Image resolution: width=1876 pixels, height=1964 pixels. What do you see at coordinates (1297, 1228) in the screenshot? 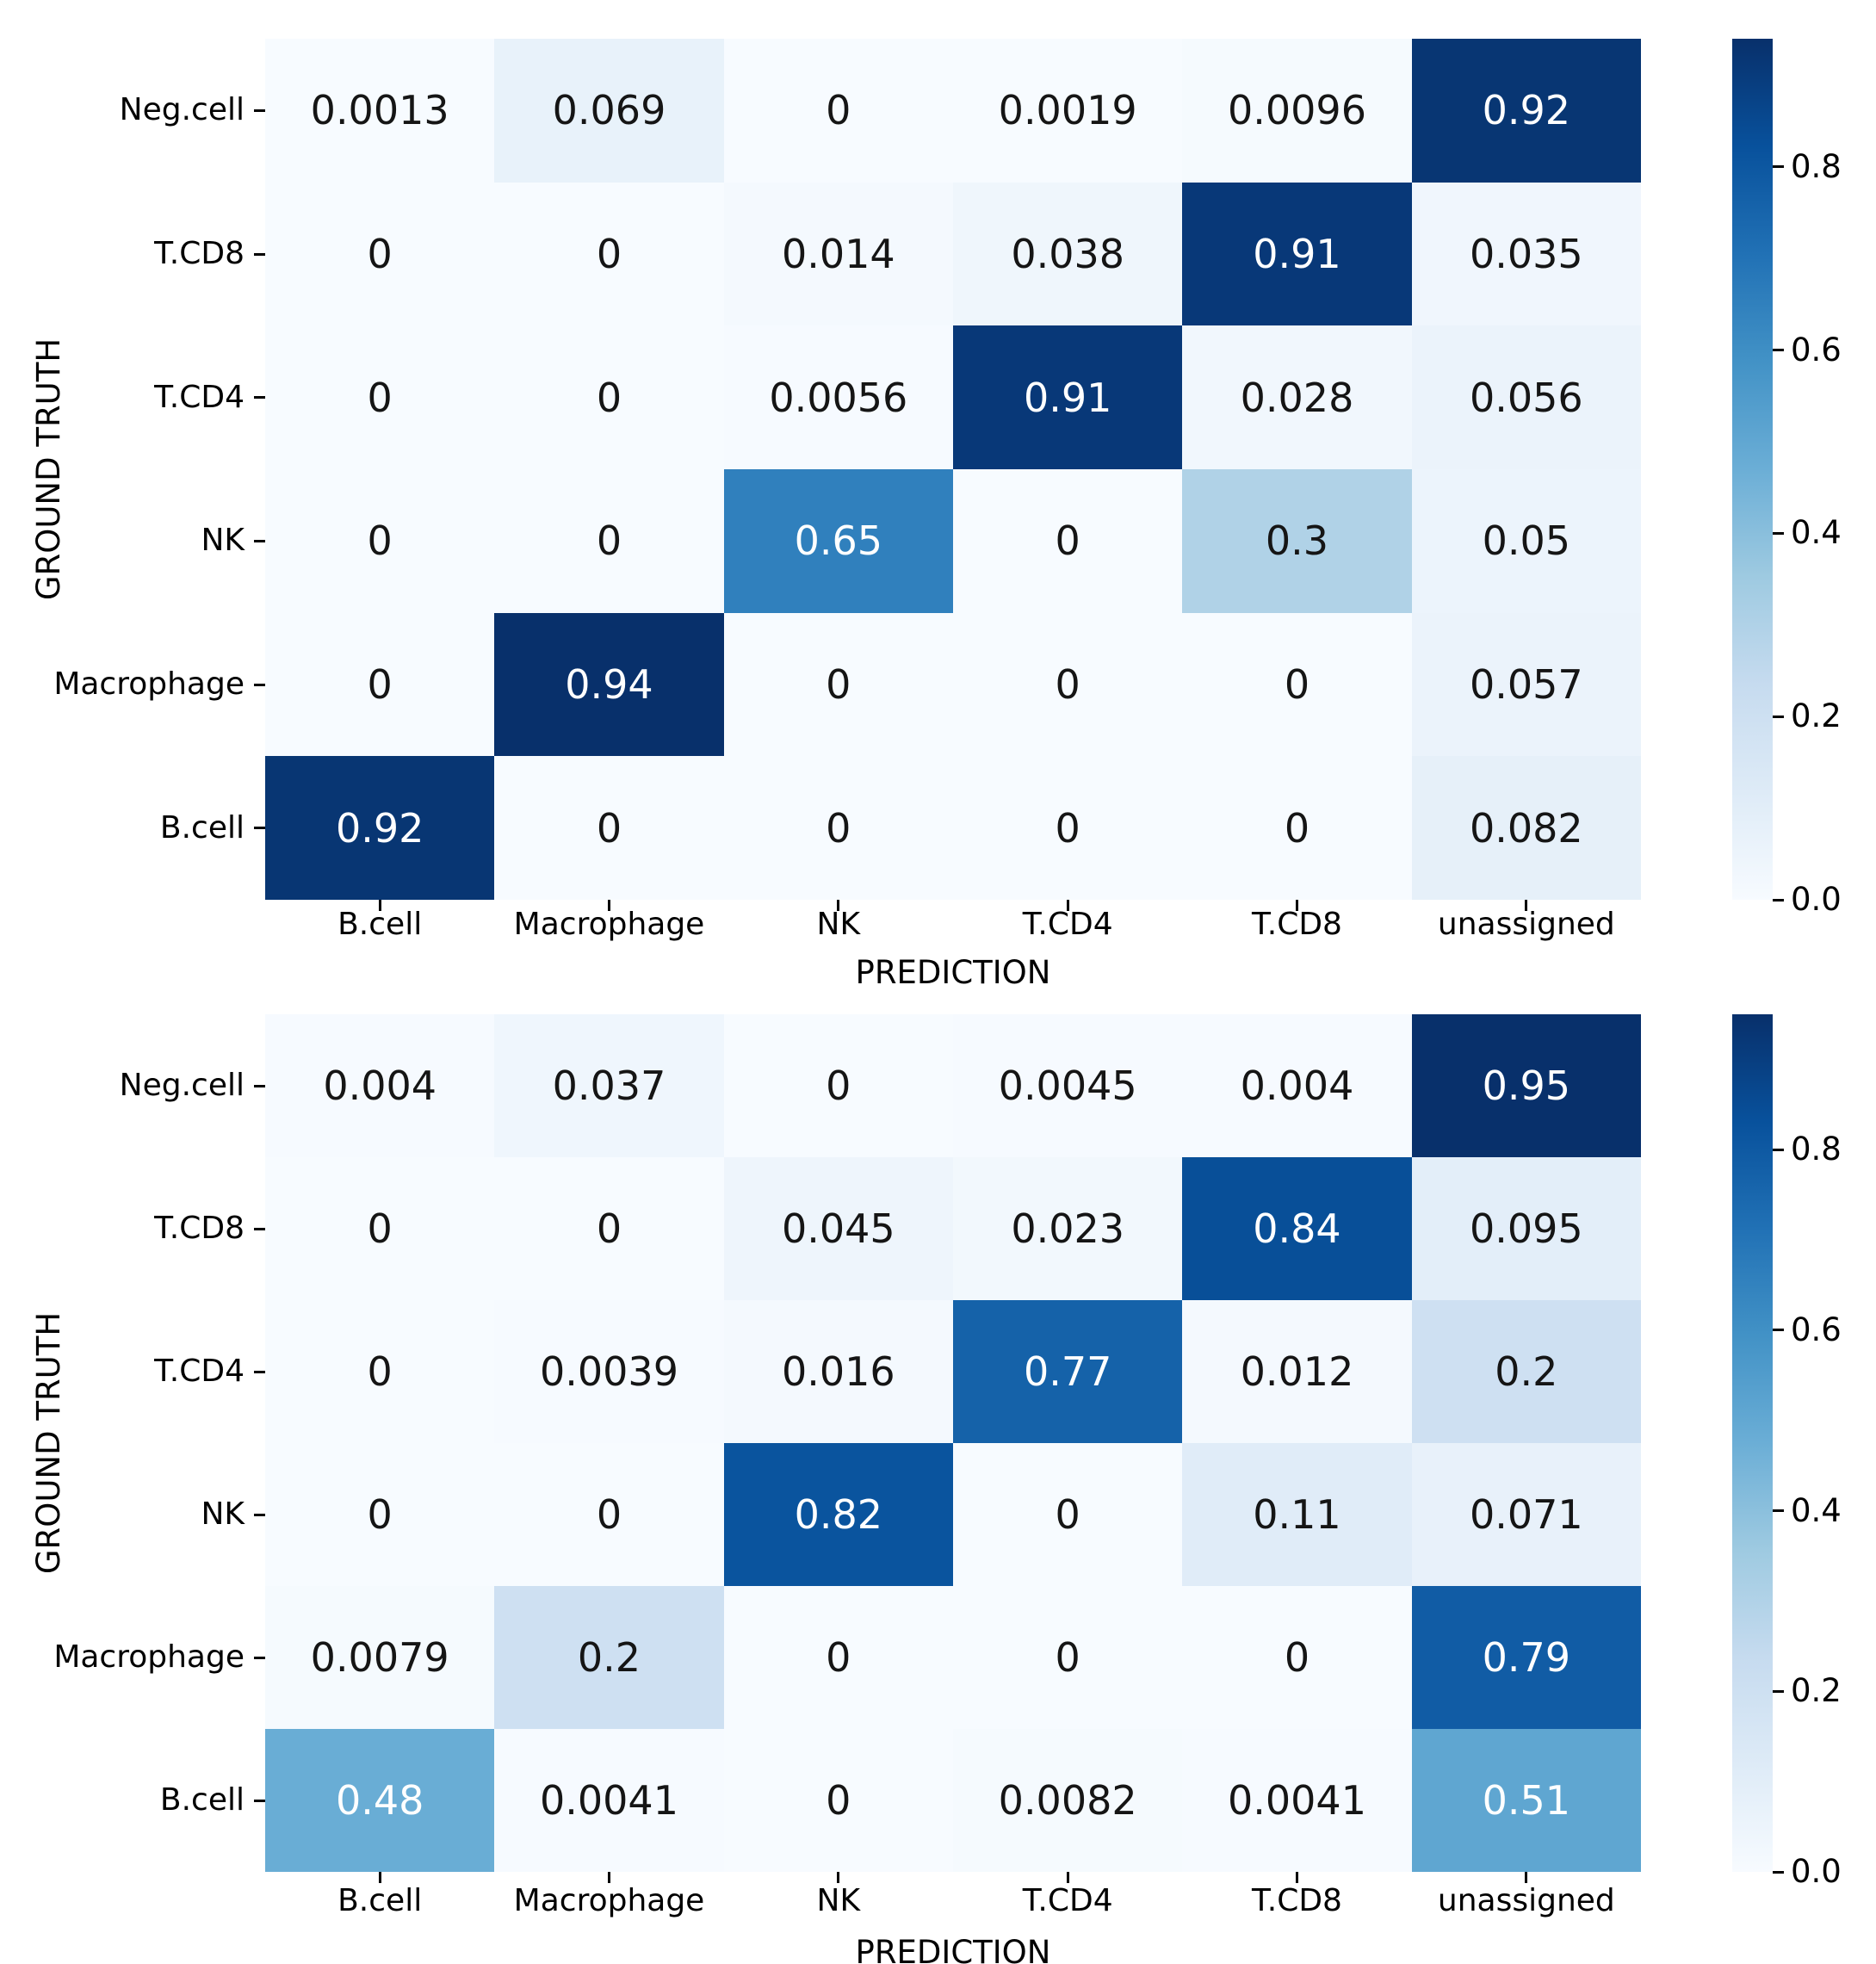
I see `heatmap-cell: 0.84` at bounding box center [1297, 1228].